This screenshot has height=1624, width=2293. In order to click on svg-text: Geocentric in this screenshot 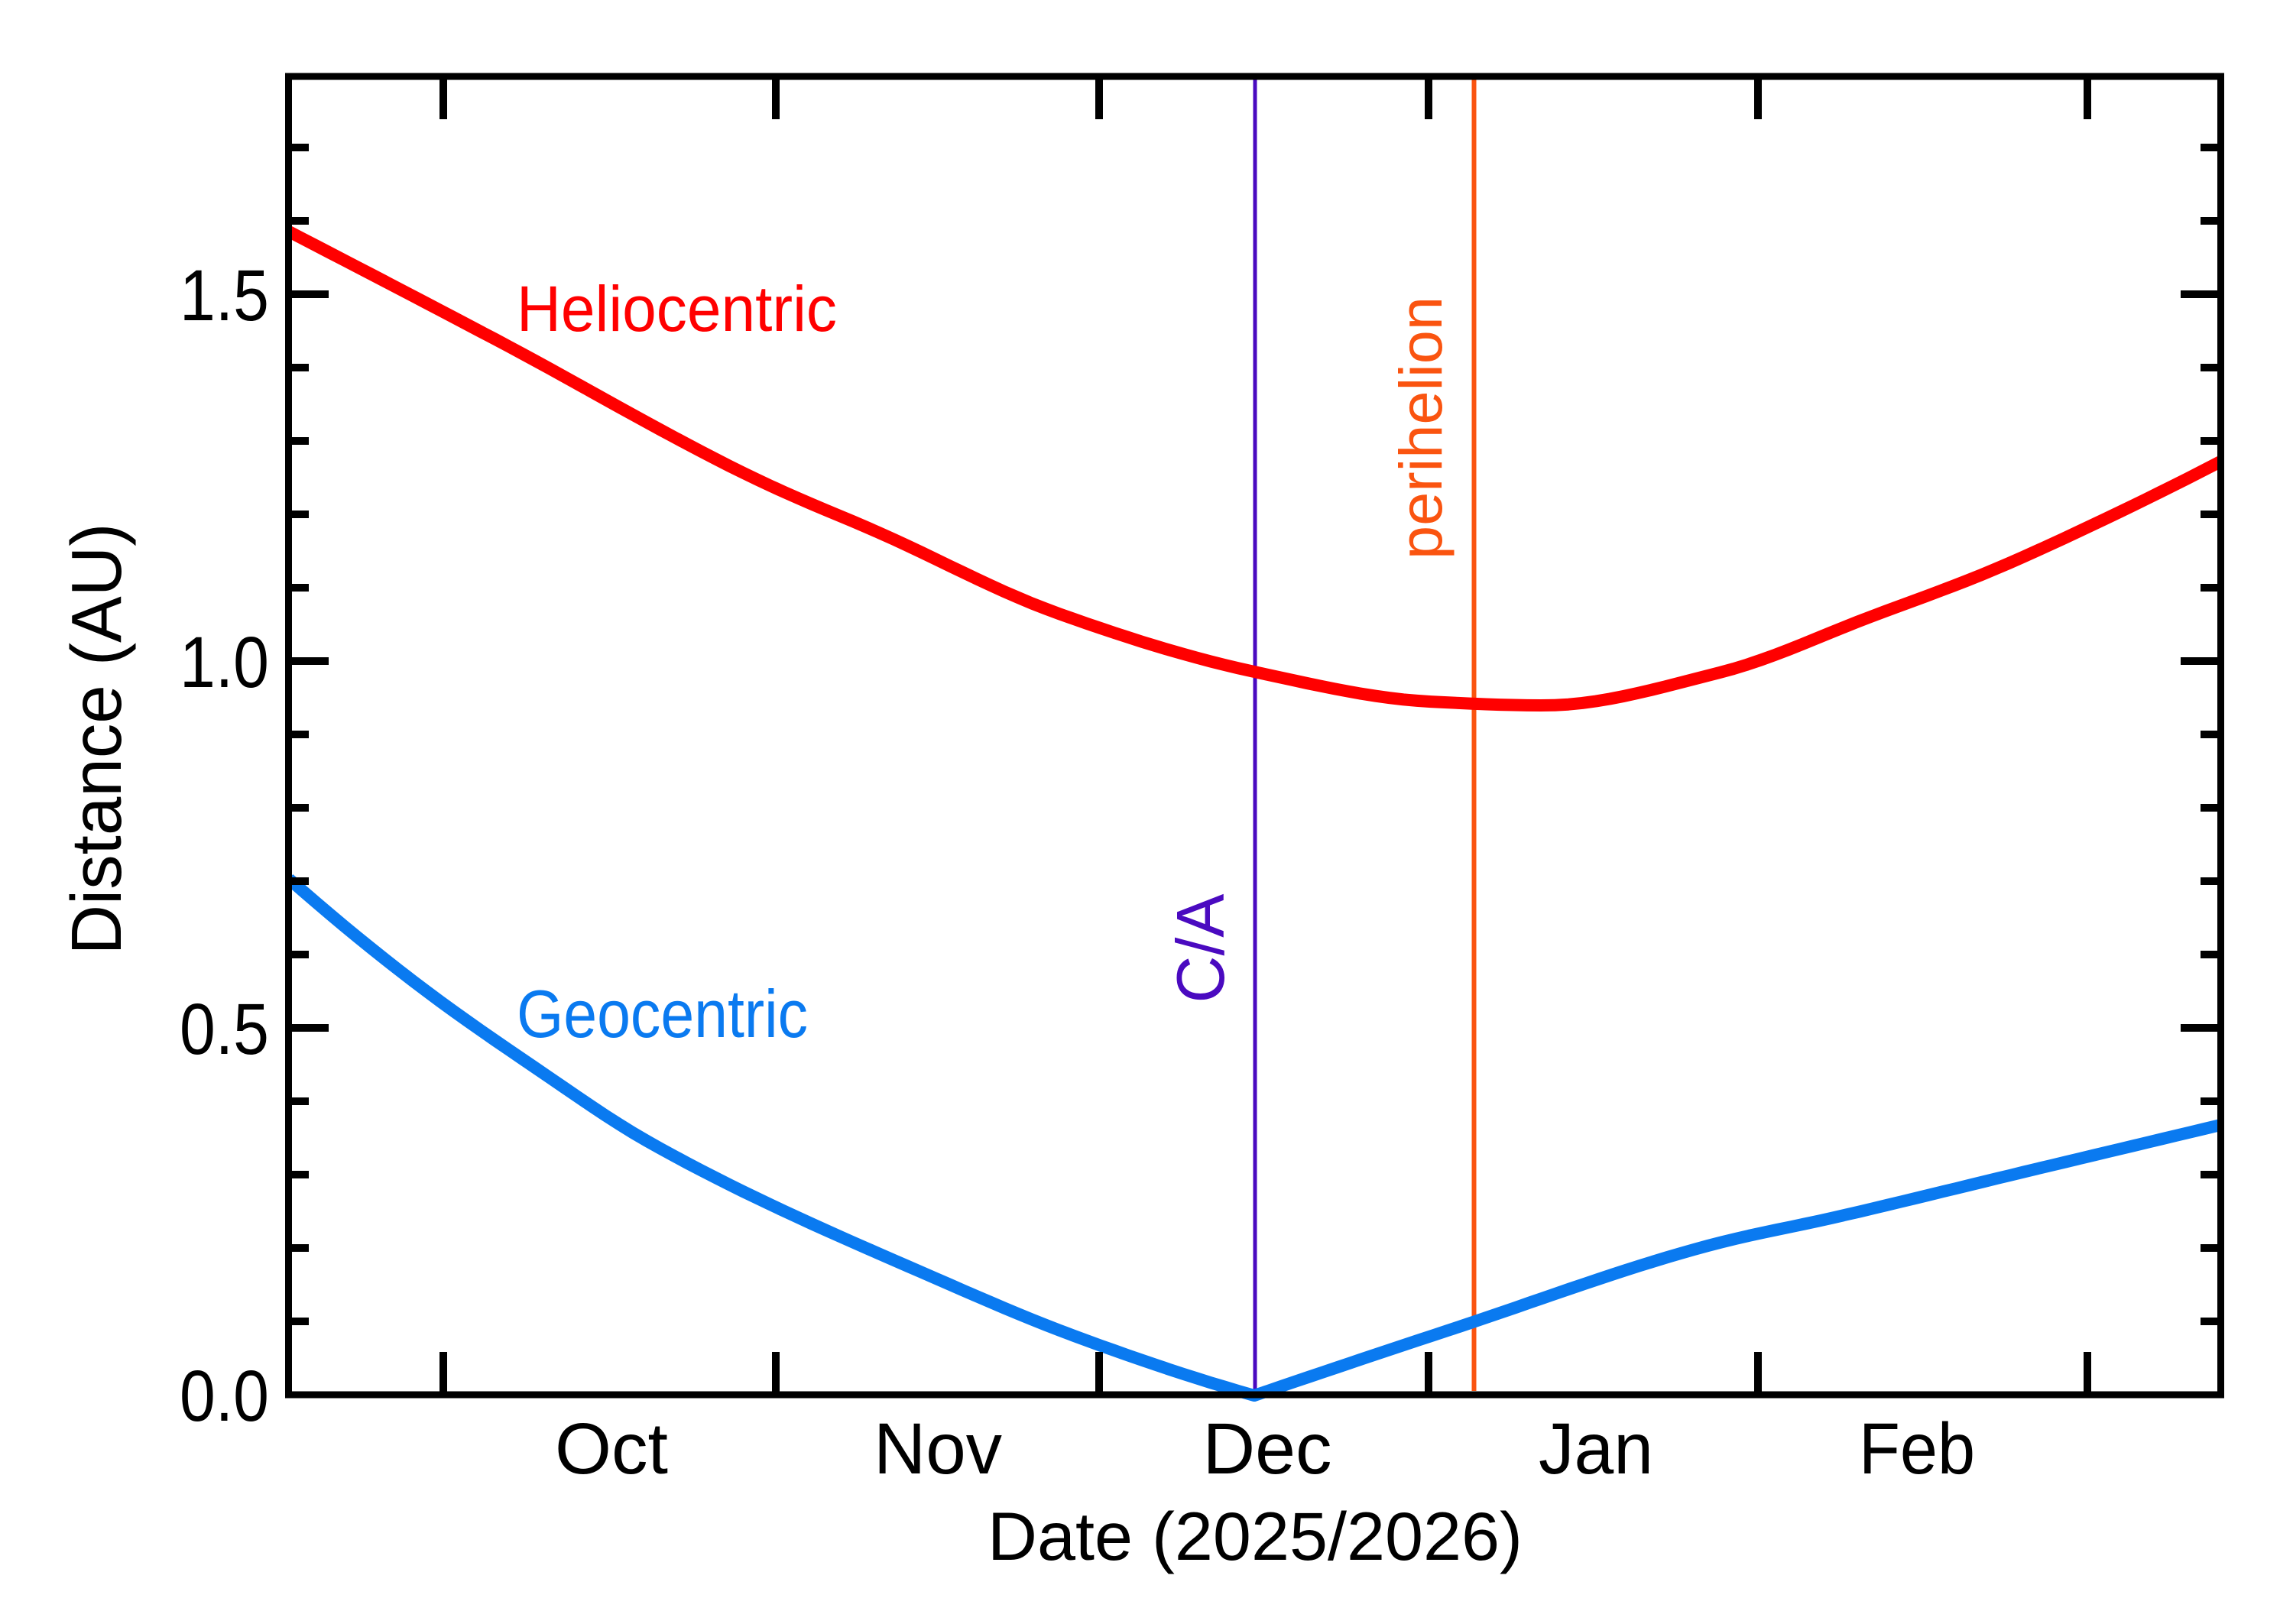, I will do `click(662, 1014)`.